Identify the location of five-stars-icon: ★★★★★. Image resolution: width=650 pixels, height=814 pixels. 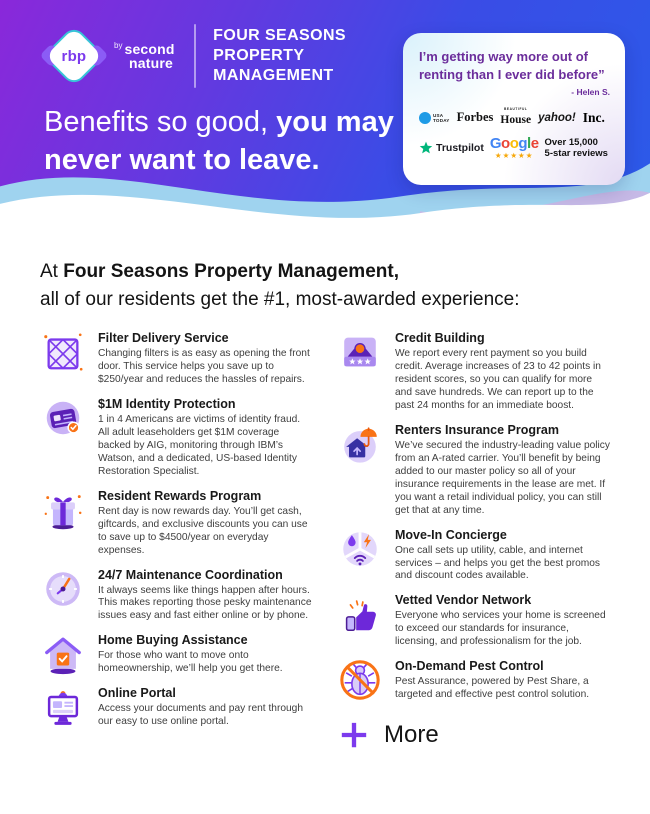
(514, 156).